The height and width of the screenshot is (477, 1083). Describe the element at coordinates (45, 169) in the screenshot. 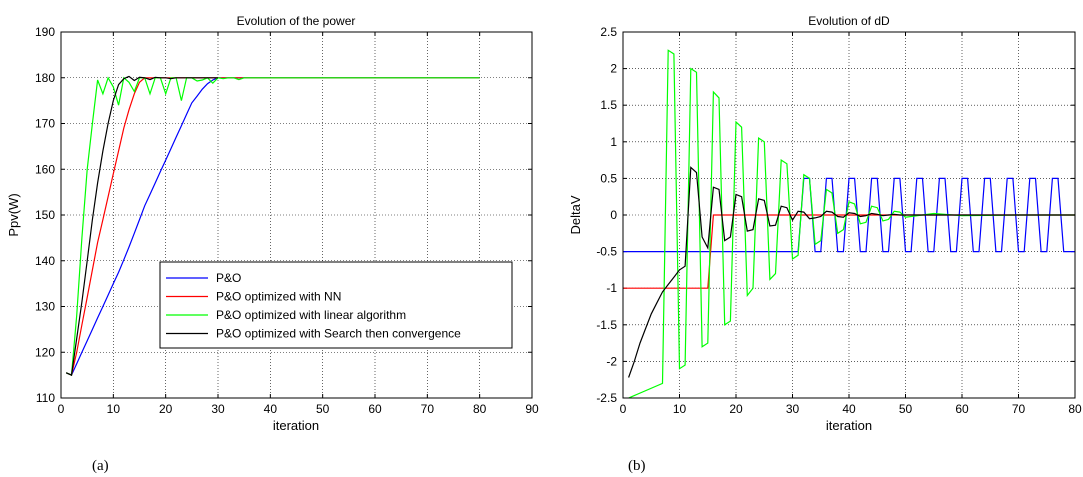

I see `y-tick-label: 160` at that location.